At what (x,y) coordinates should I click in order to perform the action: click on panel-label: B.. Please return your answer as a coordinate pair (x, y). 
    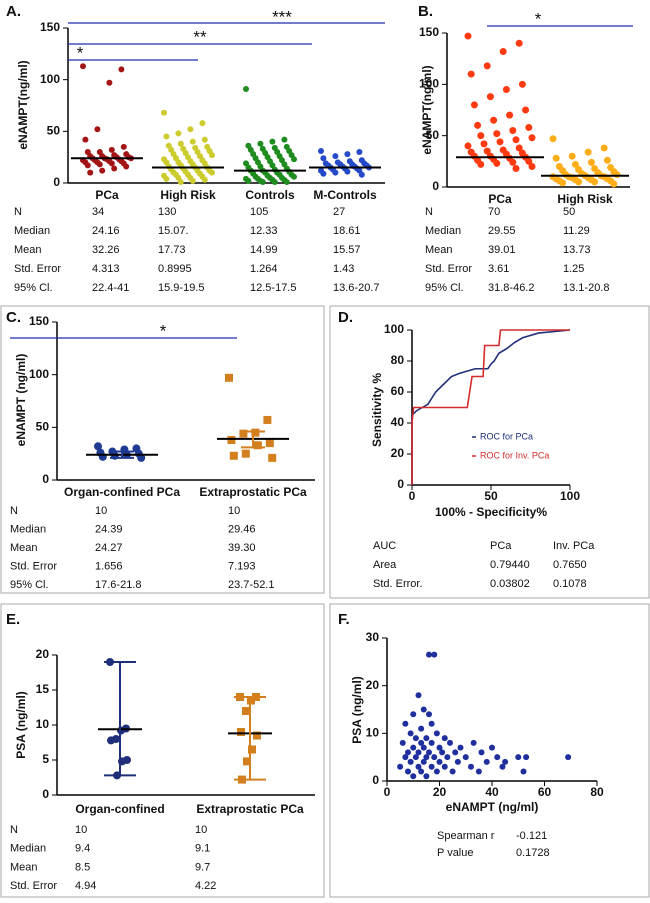
    Looking at the image, I should click on (425, 11).